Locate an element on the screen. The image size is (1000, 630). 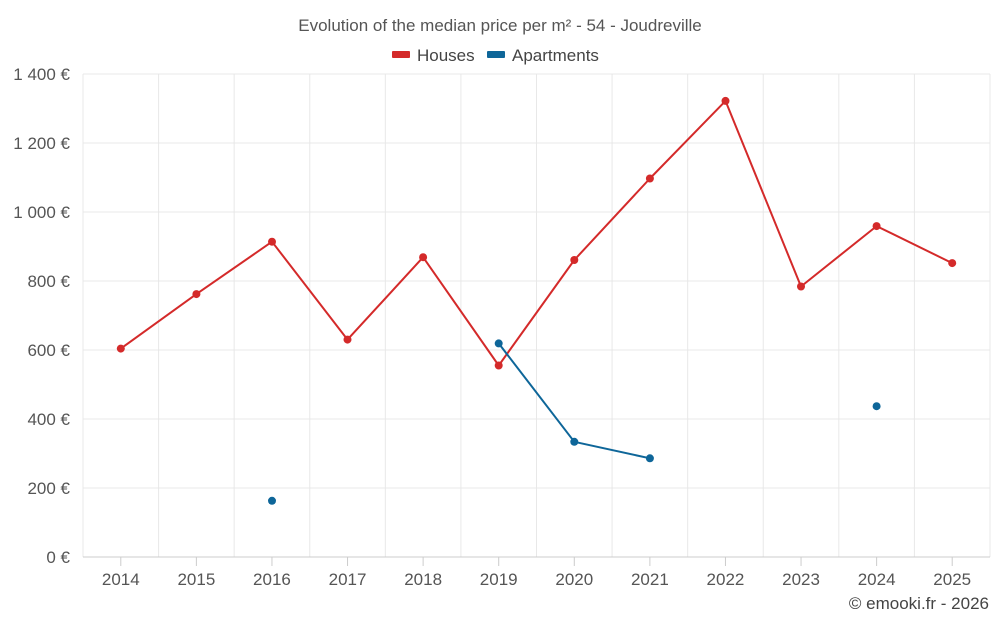
x-tick-label: 2019 is located at coordinates (499, 579).